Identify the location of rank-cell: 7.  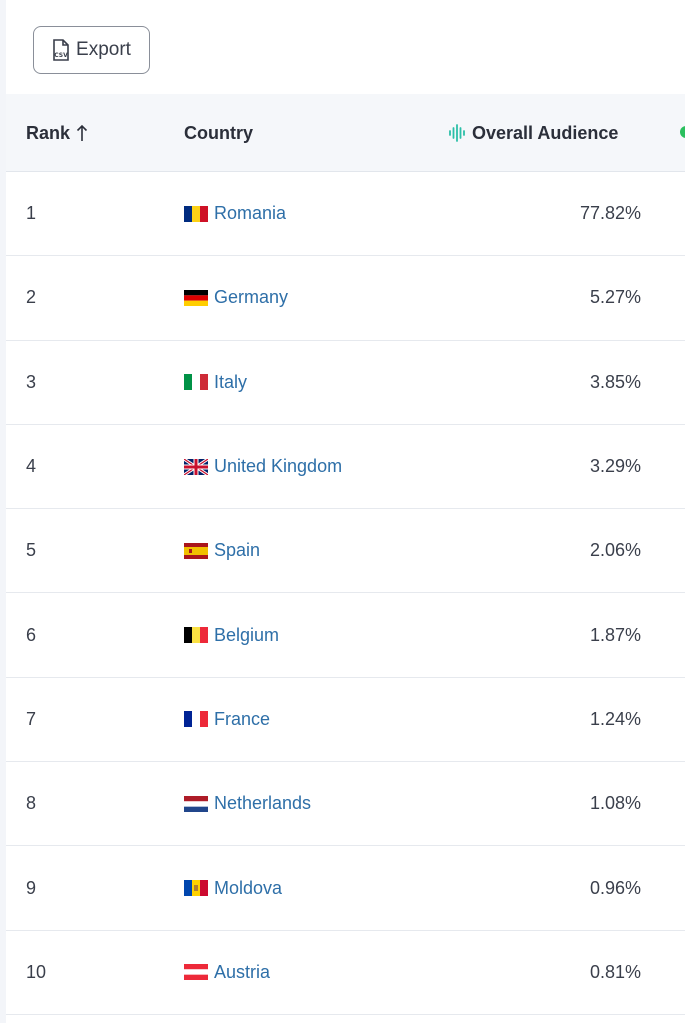
(31, 718).